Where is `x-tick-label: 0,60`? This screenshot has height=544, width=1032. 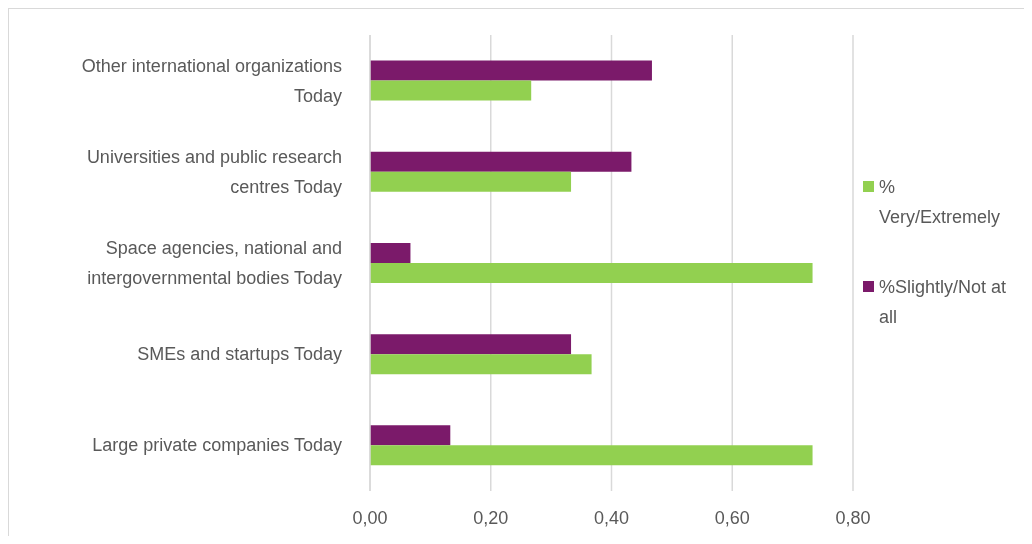
x-tick-label: 0,60 is located at coordinates (732, 517).